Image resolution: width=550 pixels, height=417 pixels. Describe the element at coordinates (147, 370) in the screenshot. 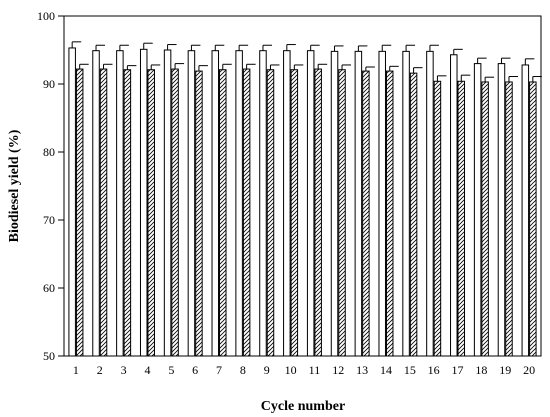

I see `x-tick-label: 4` at that location.